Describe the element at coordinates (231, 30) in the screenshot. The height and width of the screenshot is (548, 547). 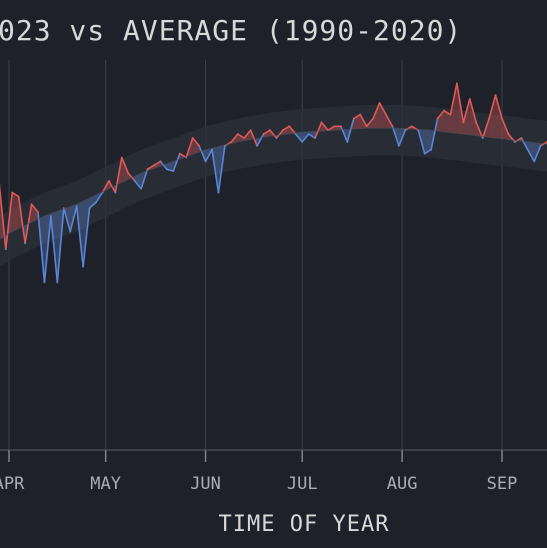
I see `chart-title: 023 vs AVERAGE (1990-2020)` at that location.